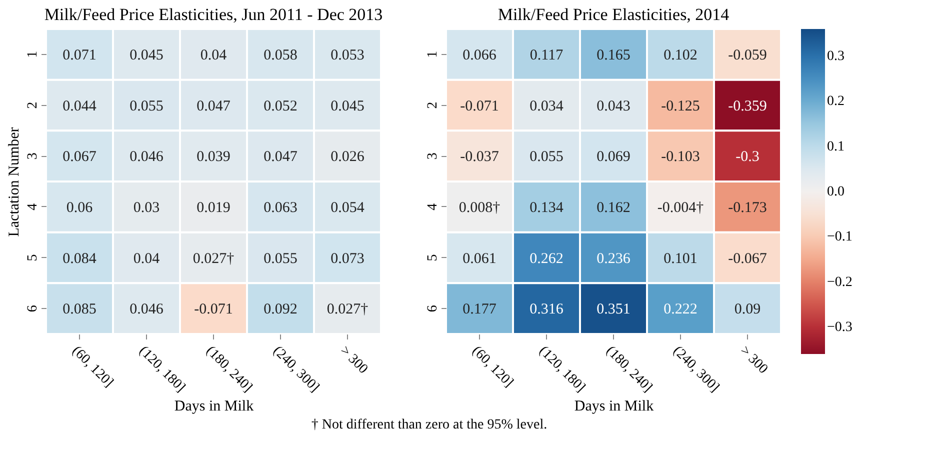 The height and width of the screenshot is (458, 944). What do you see at coordinates (614, 14) in the screenshot?
I see `chart-title: Milk/Feed Price Elasticities, 2014` at bounding box center [614, 14].